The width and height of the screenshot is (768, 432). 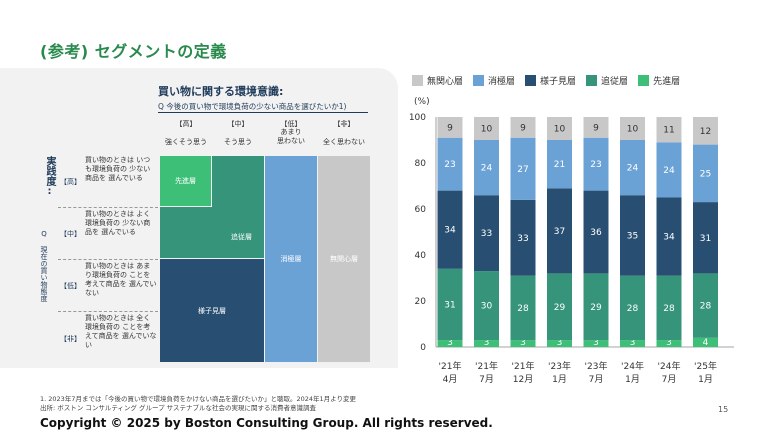 I want to click on col-high: 【高】 強くそう思う, so click(x=186, y=133).